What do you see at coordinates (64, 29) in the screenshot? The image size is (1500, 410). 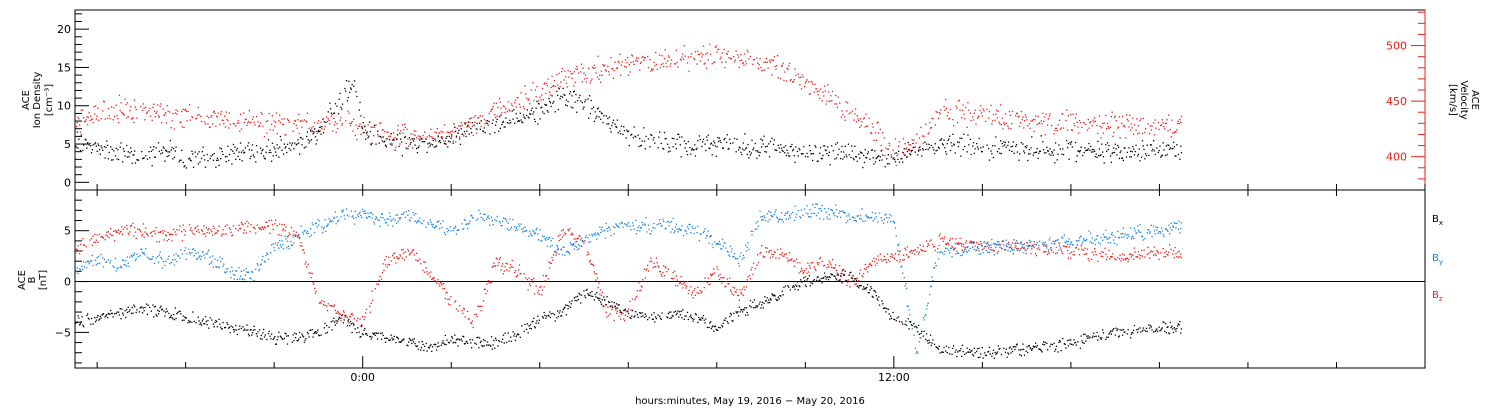 I see `density-tick-label: 20` at bounding box center [64, 29].